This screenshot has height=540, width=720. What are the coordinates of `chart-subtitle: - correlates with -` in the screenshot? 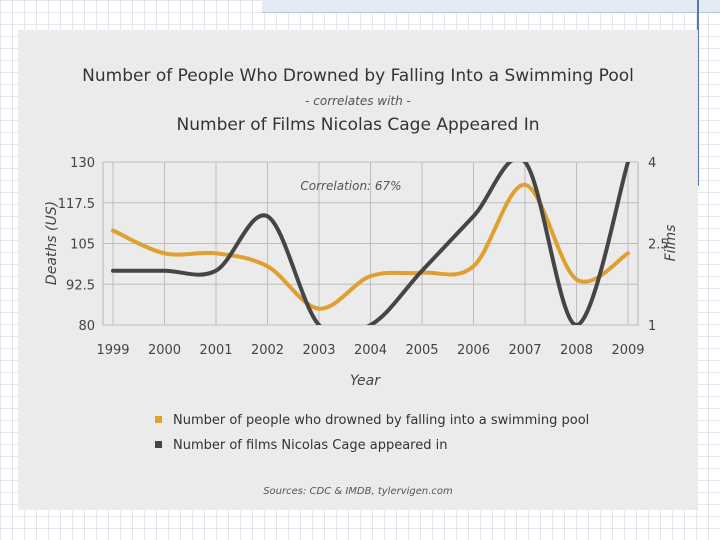 It's located at (358, 101).